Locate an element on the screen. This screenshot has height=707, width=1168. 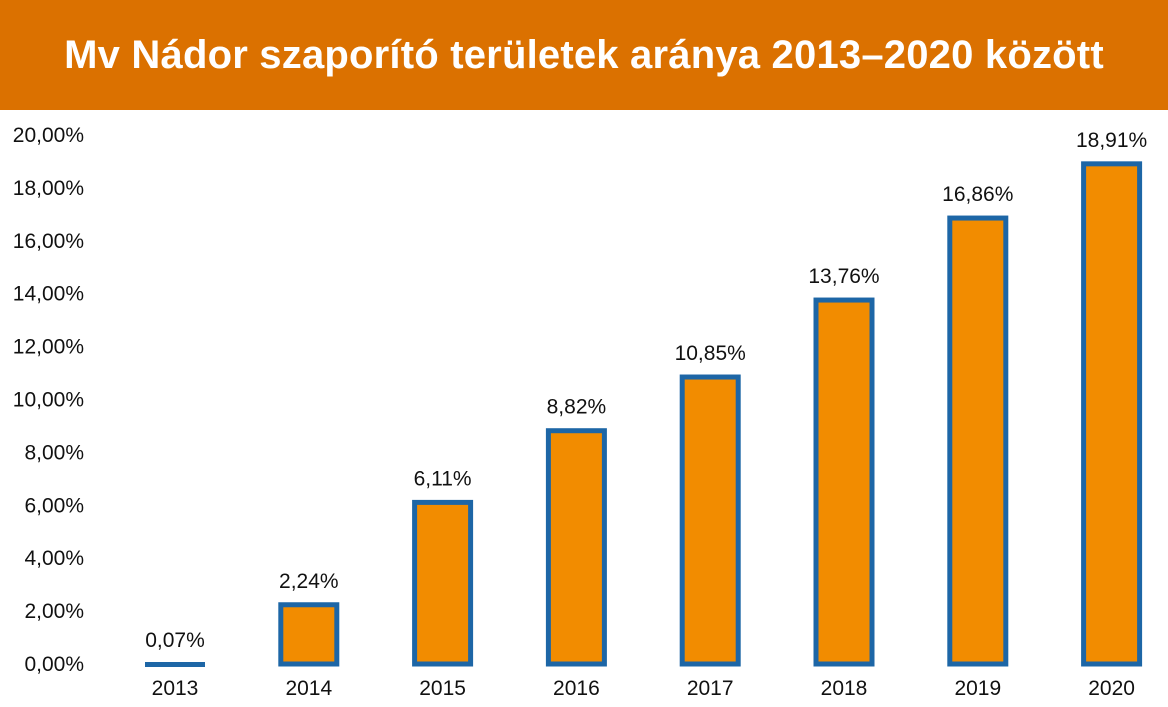
x-tick-label: 2017 is located at coordinates (710, 688).